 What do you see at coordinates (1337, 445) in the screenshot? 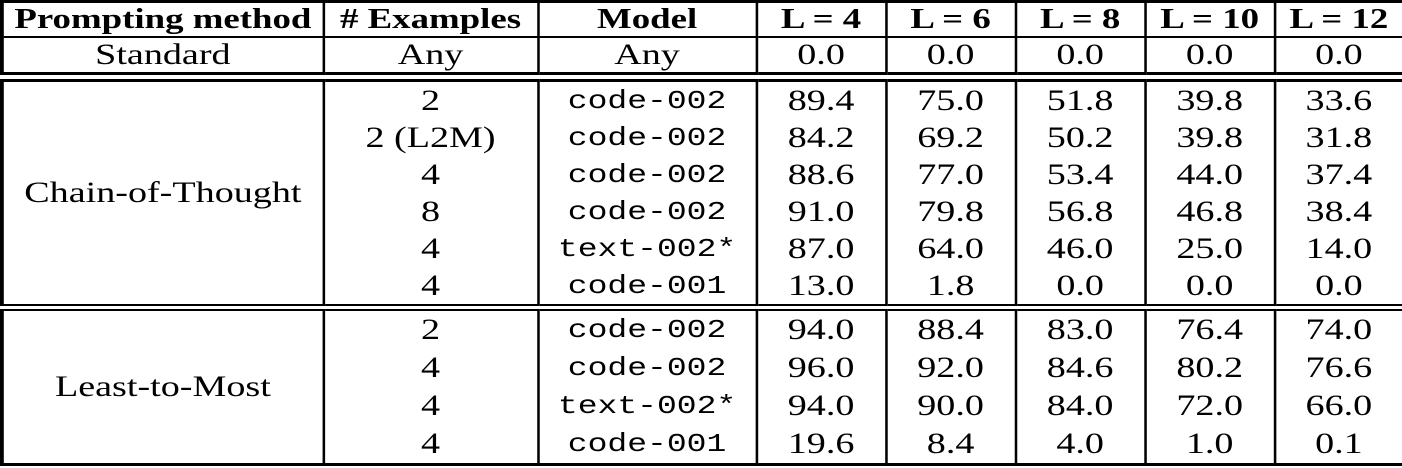
I see `value-cell: 0.1` at bounding box center [1337, 445].